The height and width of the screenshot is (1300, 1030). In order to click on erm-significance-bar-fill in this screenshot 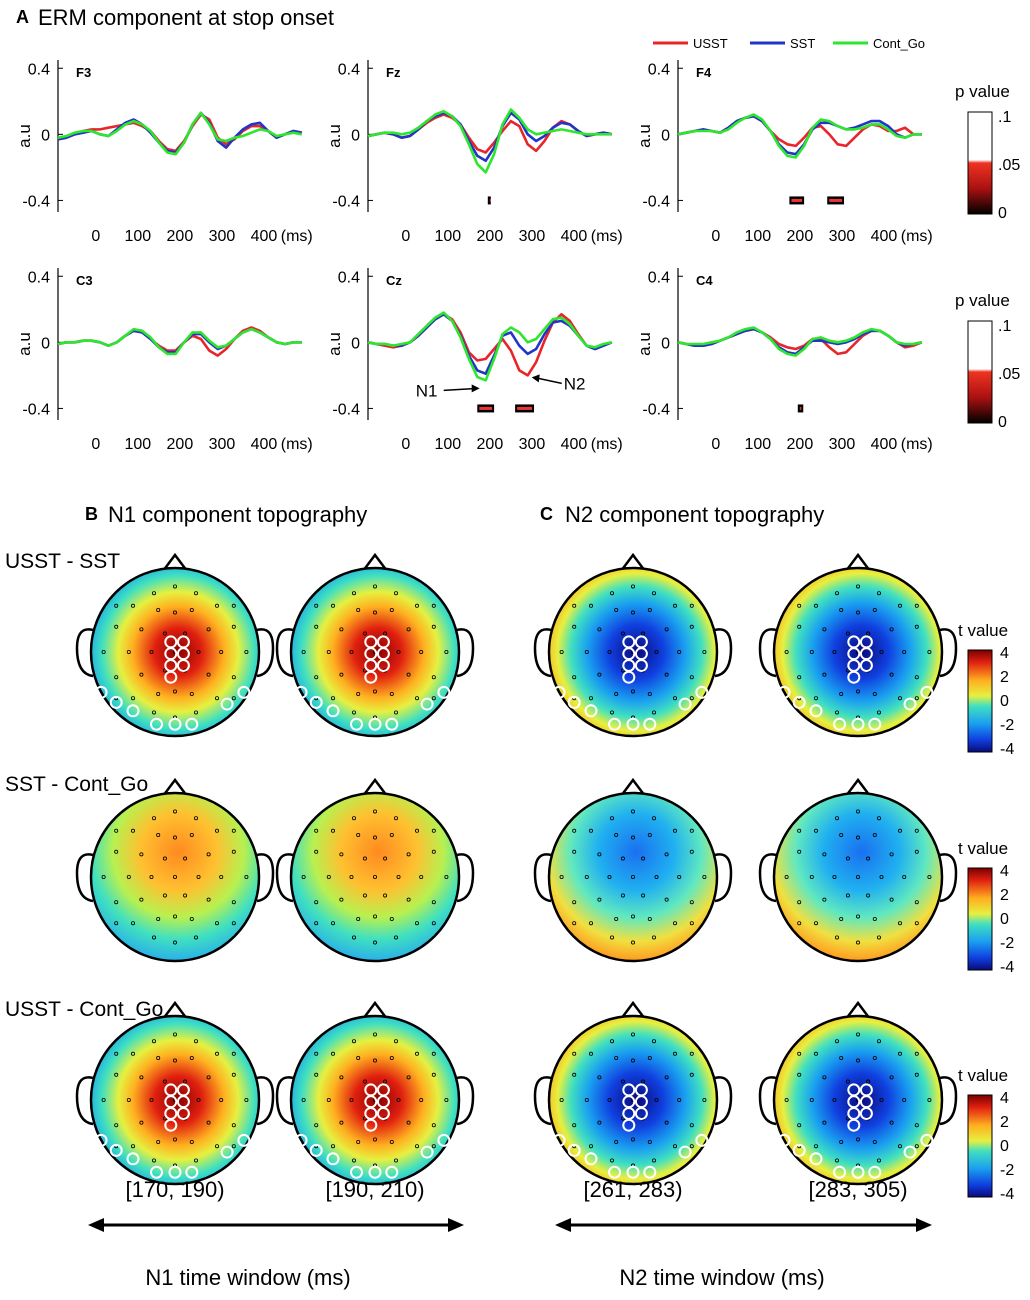, I will do `click(490, 200)`.